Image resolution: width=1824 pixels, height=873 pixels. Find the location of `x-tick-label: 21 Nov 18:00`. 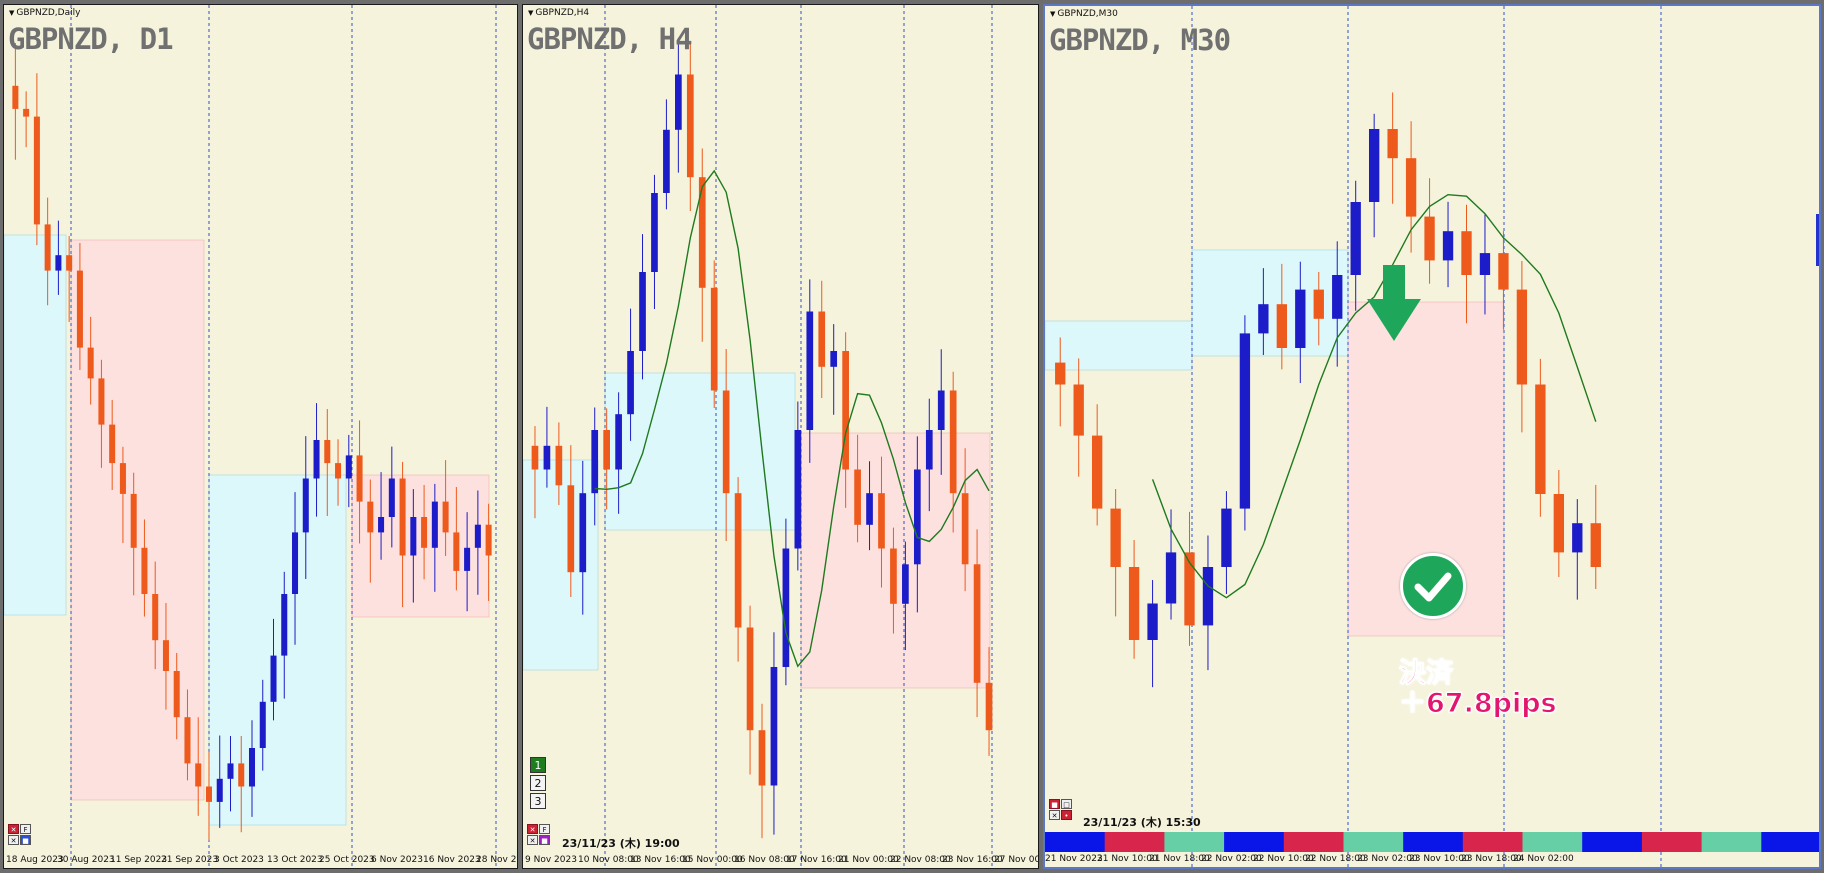

x-tick-label: 21 Nov 18:00 is located at coordinates (1179, 859).